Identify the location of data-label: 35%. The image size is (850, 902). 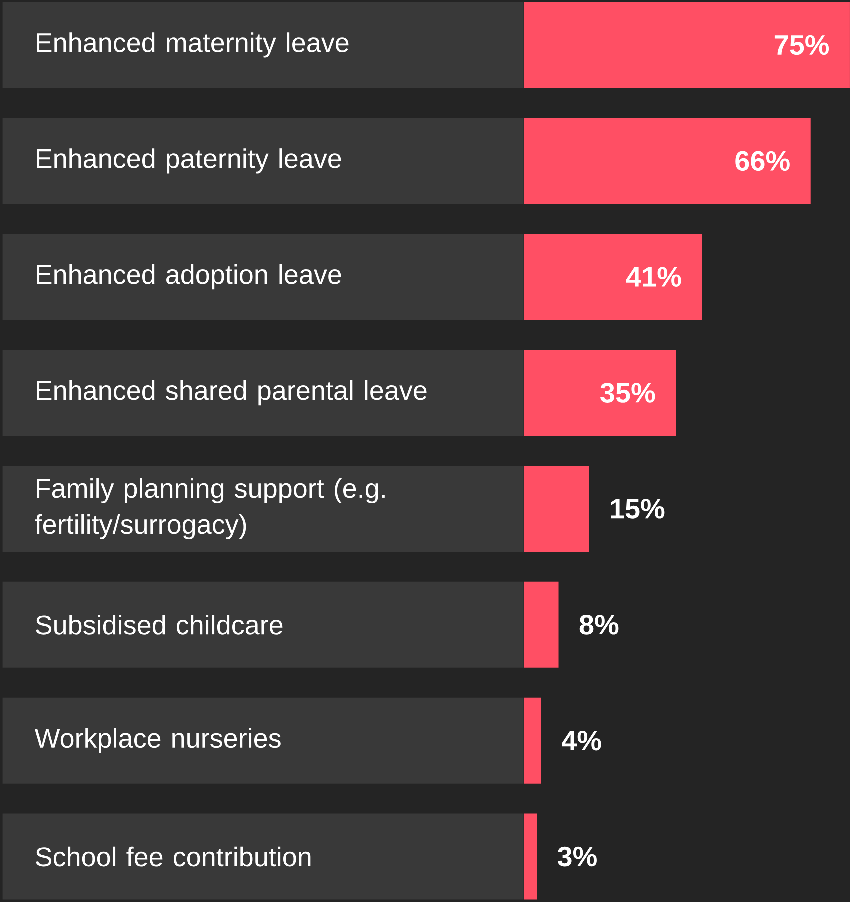
(628, 393).